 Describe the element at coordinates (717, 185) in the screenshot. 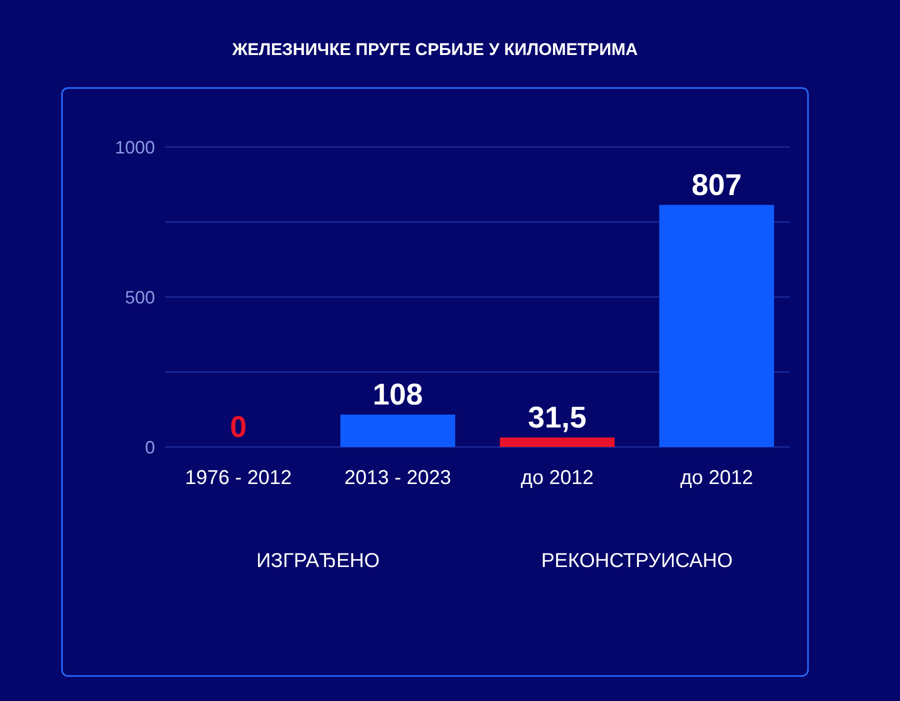

I see `data-label: 807` at that location.